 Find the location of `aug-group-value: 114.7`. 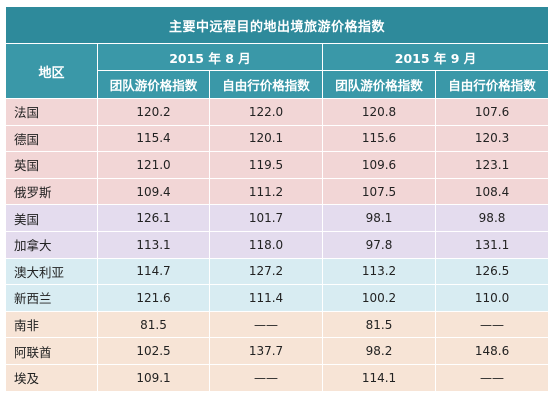

aug-group-value: 114.7 is located at coordinates (153, 271).